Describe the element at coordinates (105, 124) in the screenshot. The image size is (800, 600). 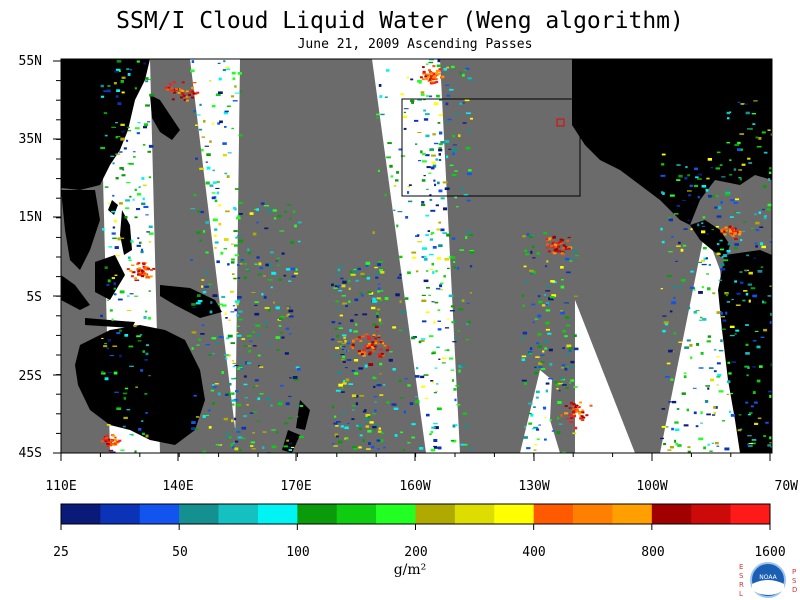
I see `land-asia` at that location.